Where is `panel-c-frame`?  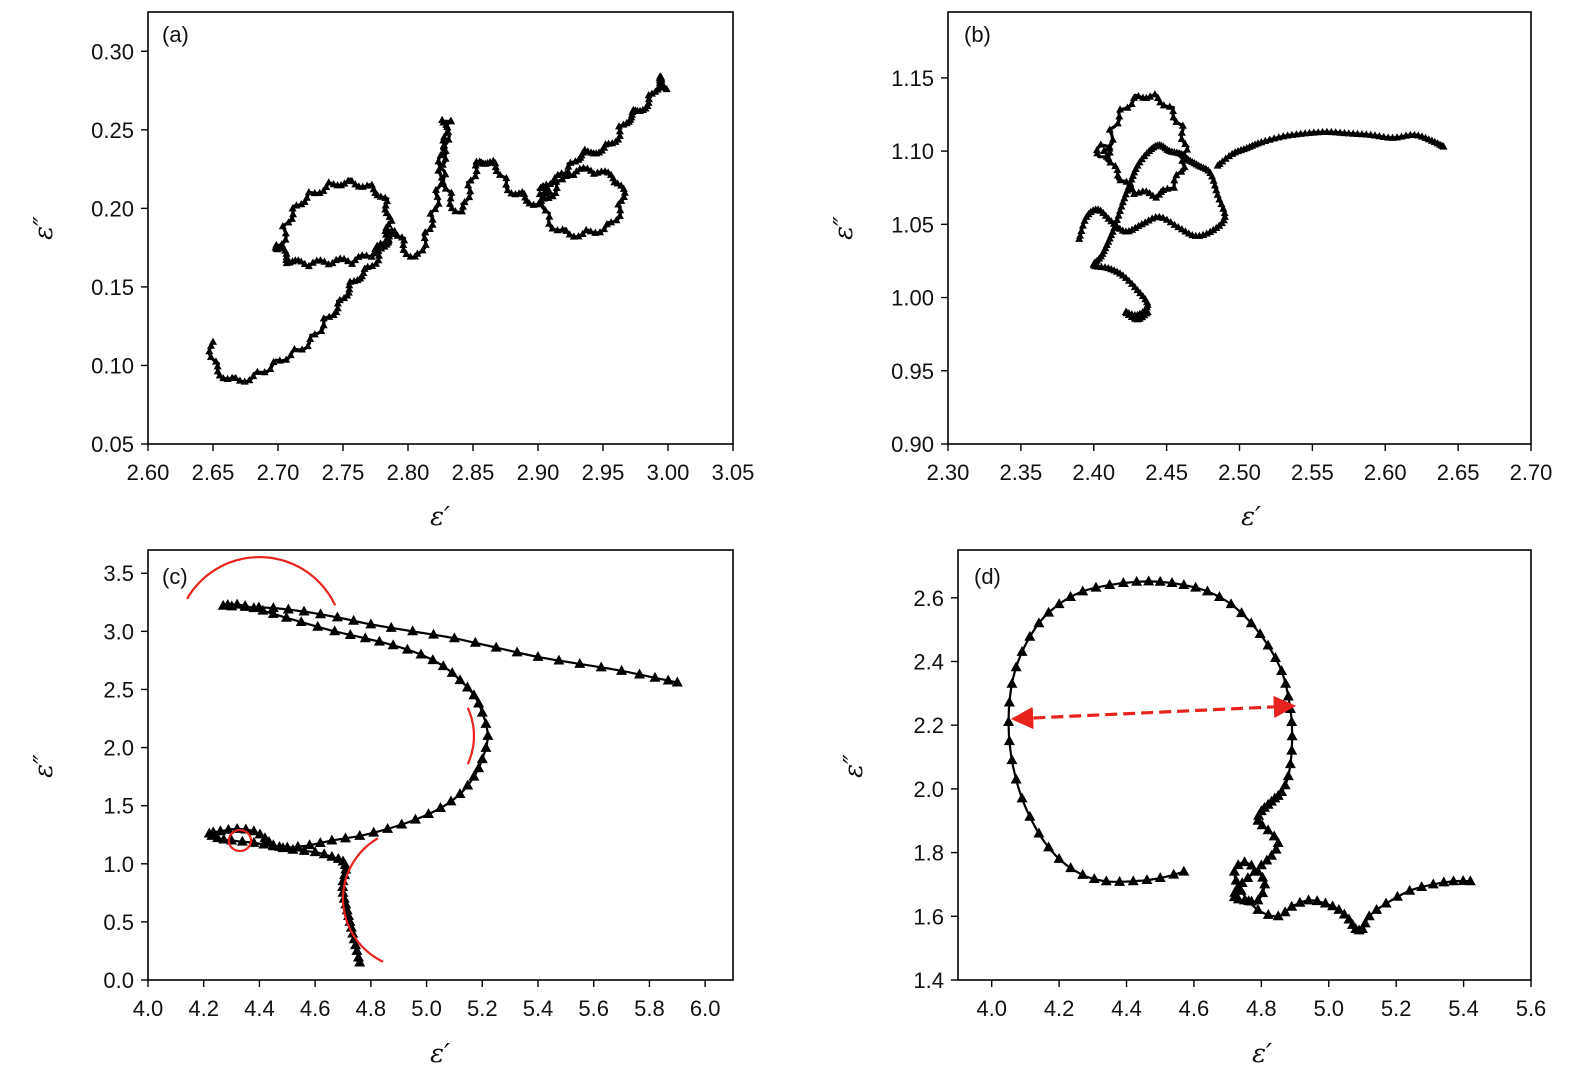 panel-c-frame is located at coordinates (440, 765).